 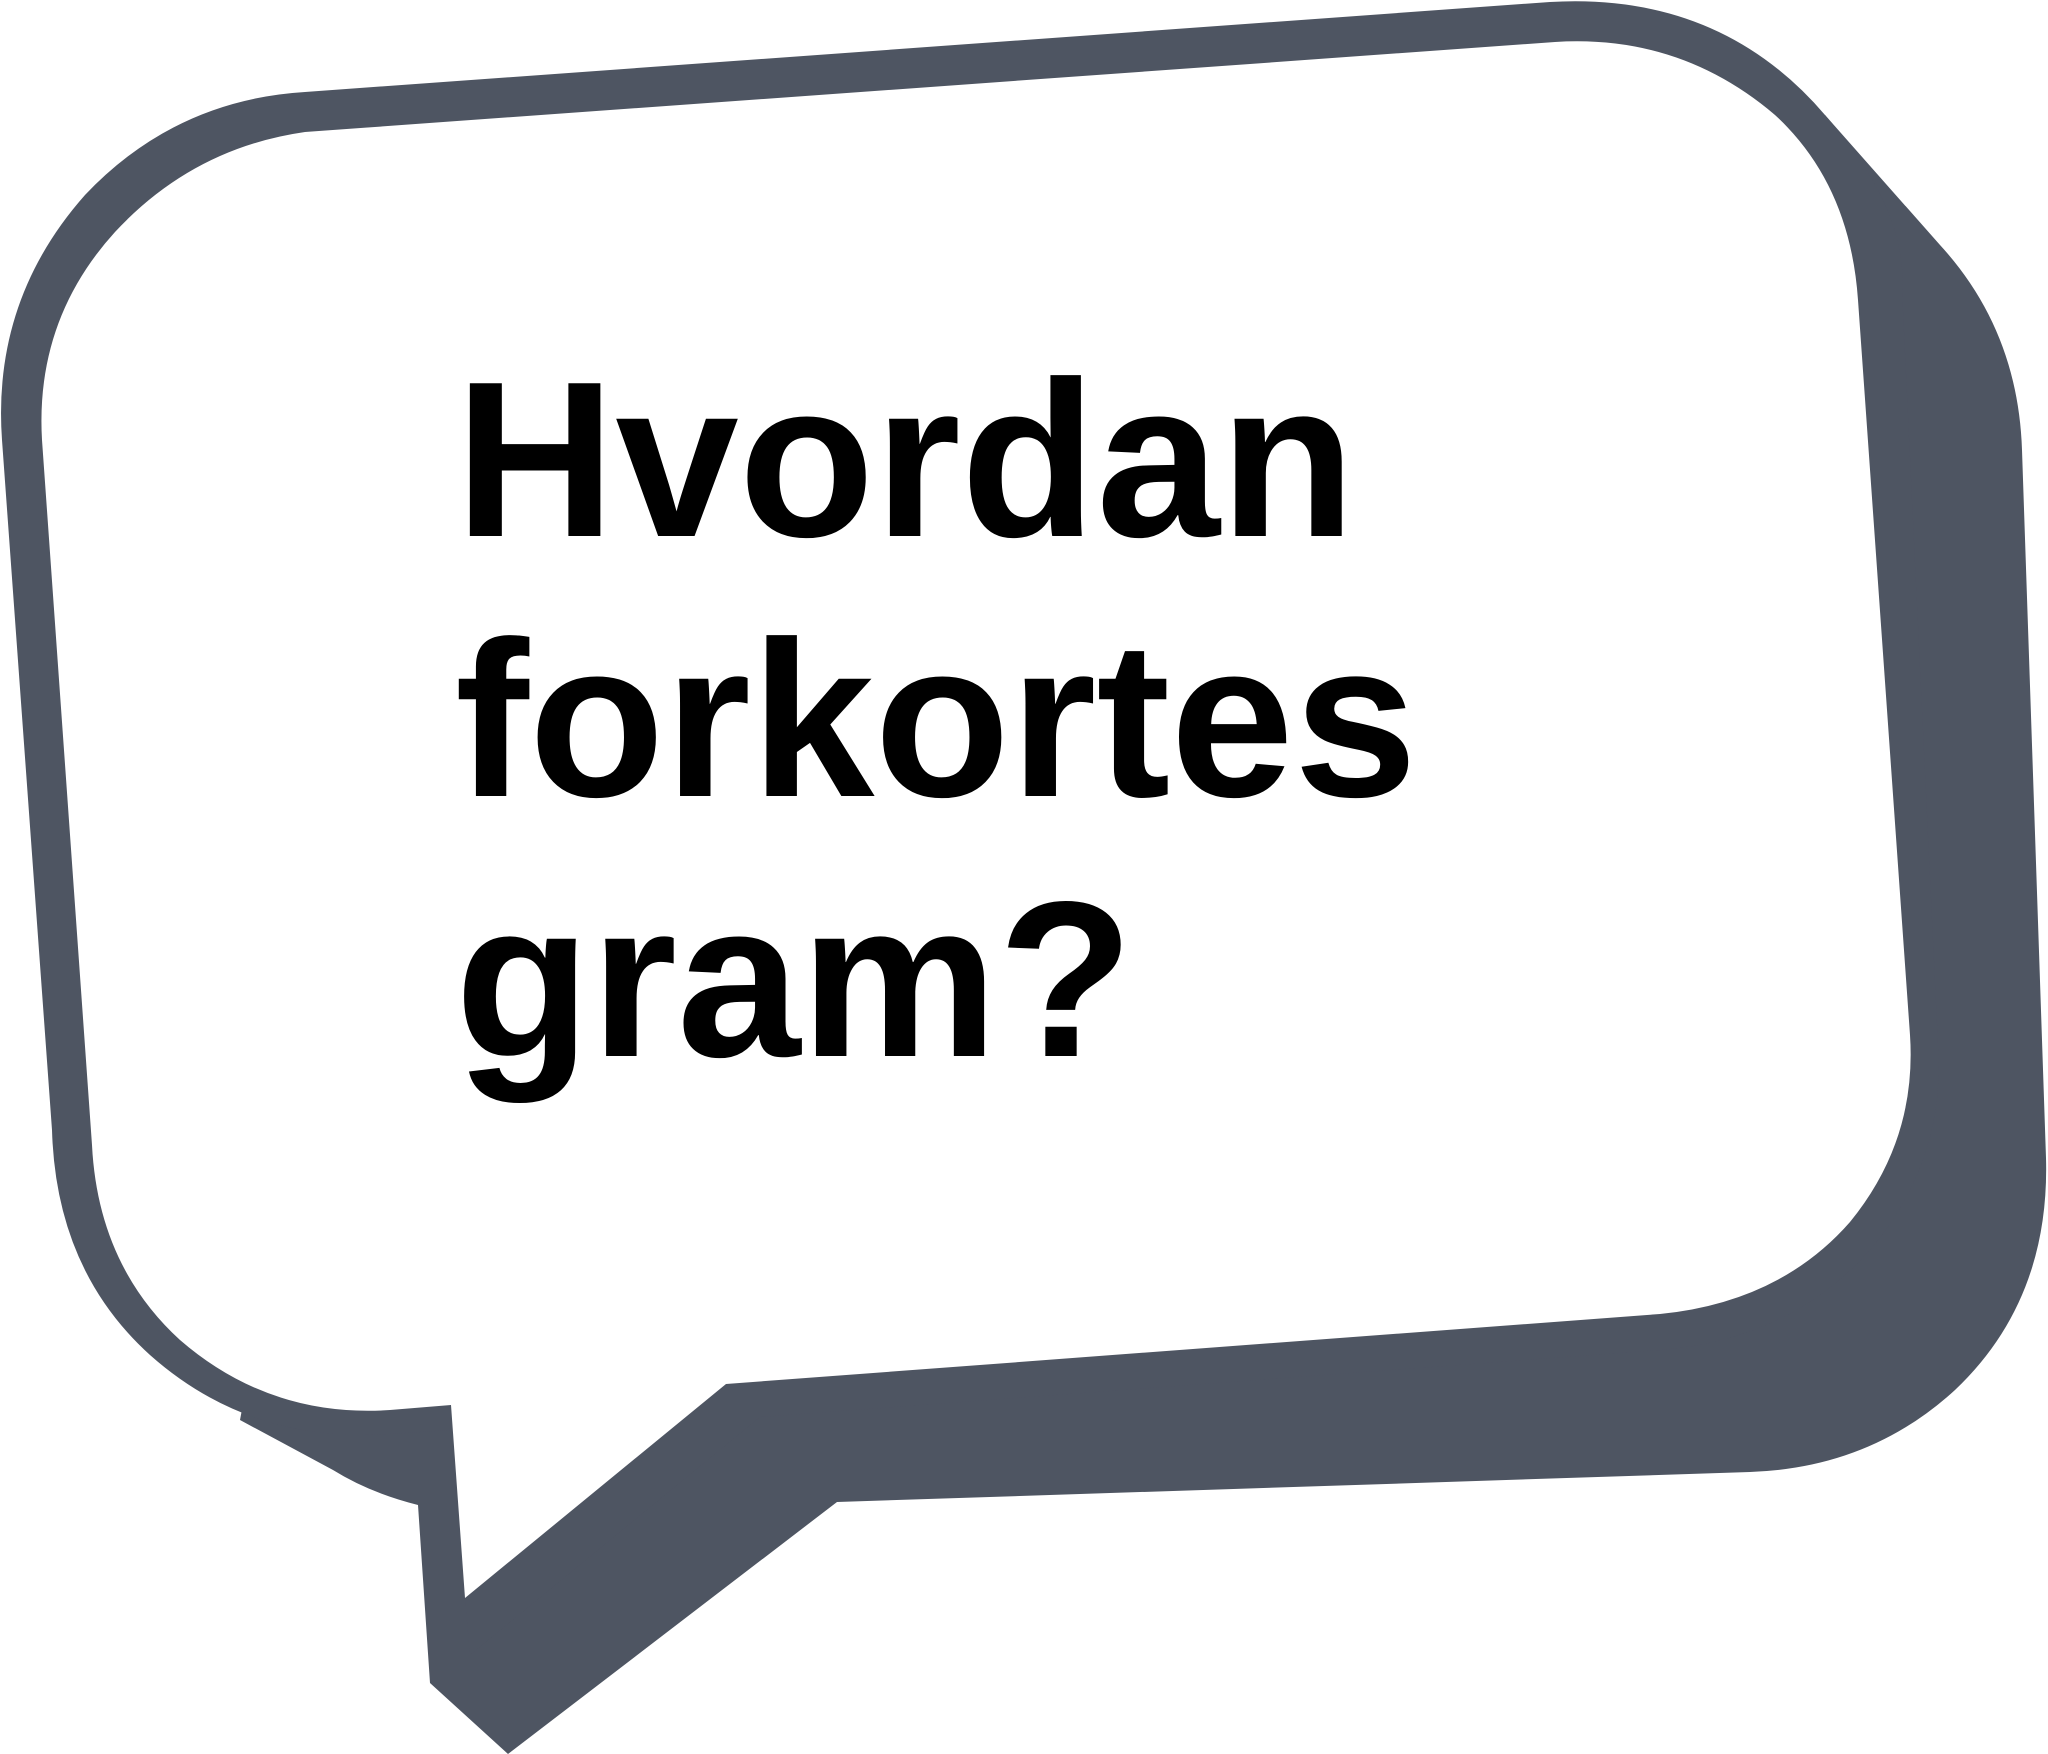 I want to click on question-line-2: forkortes, so click(x=936, y=720).